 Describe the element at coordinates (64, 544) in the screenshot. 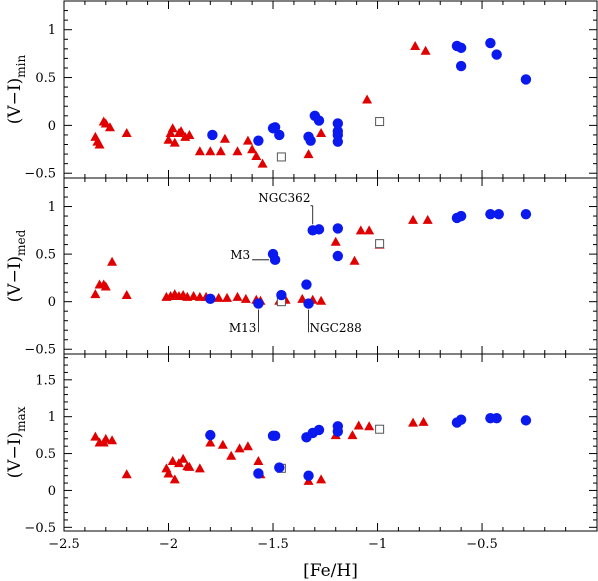

I see `x-tick-label: −2.5` at that location.